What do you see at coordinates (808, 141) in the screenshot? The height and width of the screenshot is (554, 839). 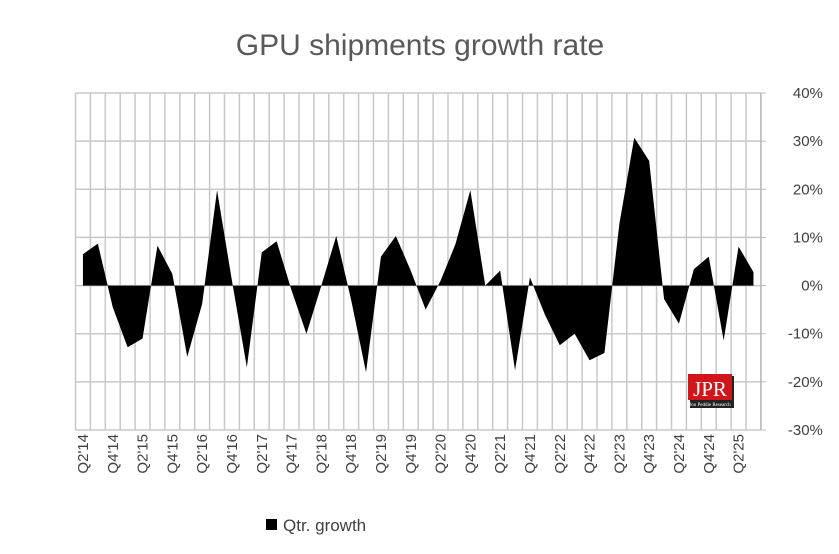 I see `y-tick-label: 30%` at bounding box center [808, 141].